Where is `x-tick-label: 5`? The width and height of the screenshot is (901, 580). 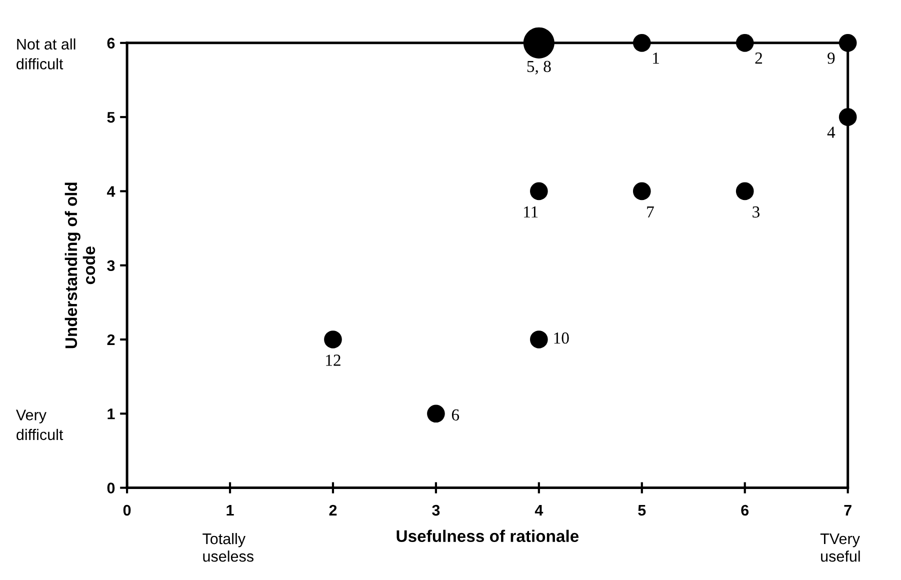 x-tick-label: 5 is located at coordinates (642, 510).